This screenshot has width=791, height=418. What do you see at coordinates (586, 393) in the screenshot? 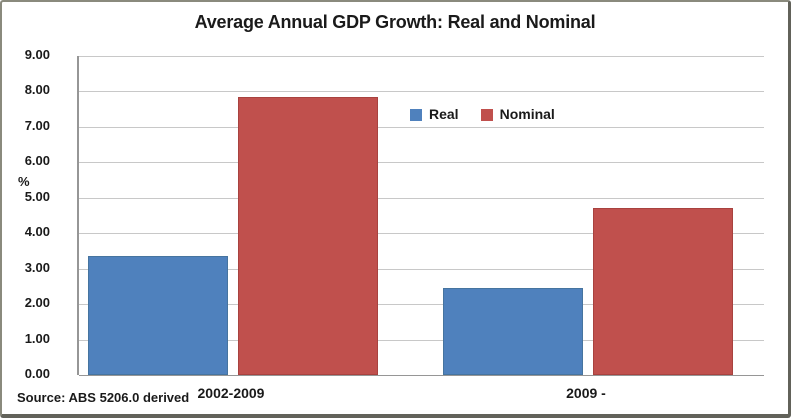
I see `x-category-label-2: 2009 -` at bounding box center [586, 393].